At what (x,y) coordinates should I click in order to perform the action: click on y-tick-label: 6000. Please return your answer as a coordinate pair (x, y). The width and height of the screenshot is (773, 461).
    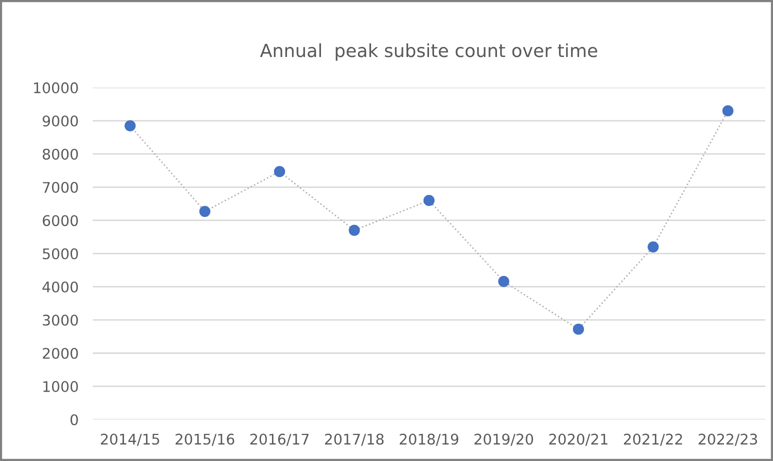
    Looking at the image, I should click on (60, 220).